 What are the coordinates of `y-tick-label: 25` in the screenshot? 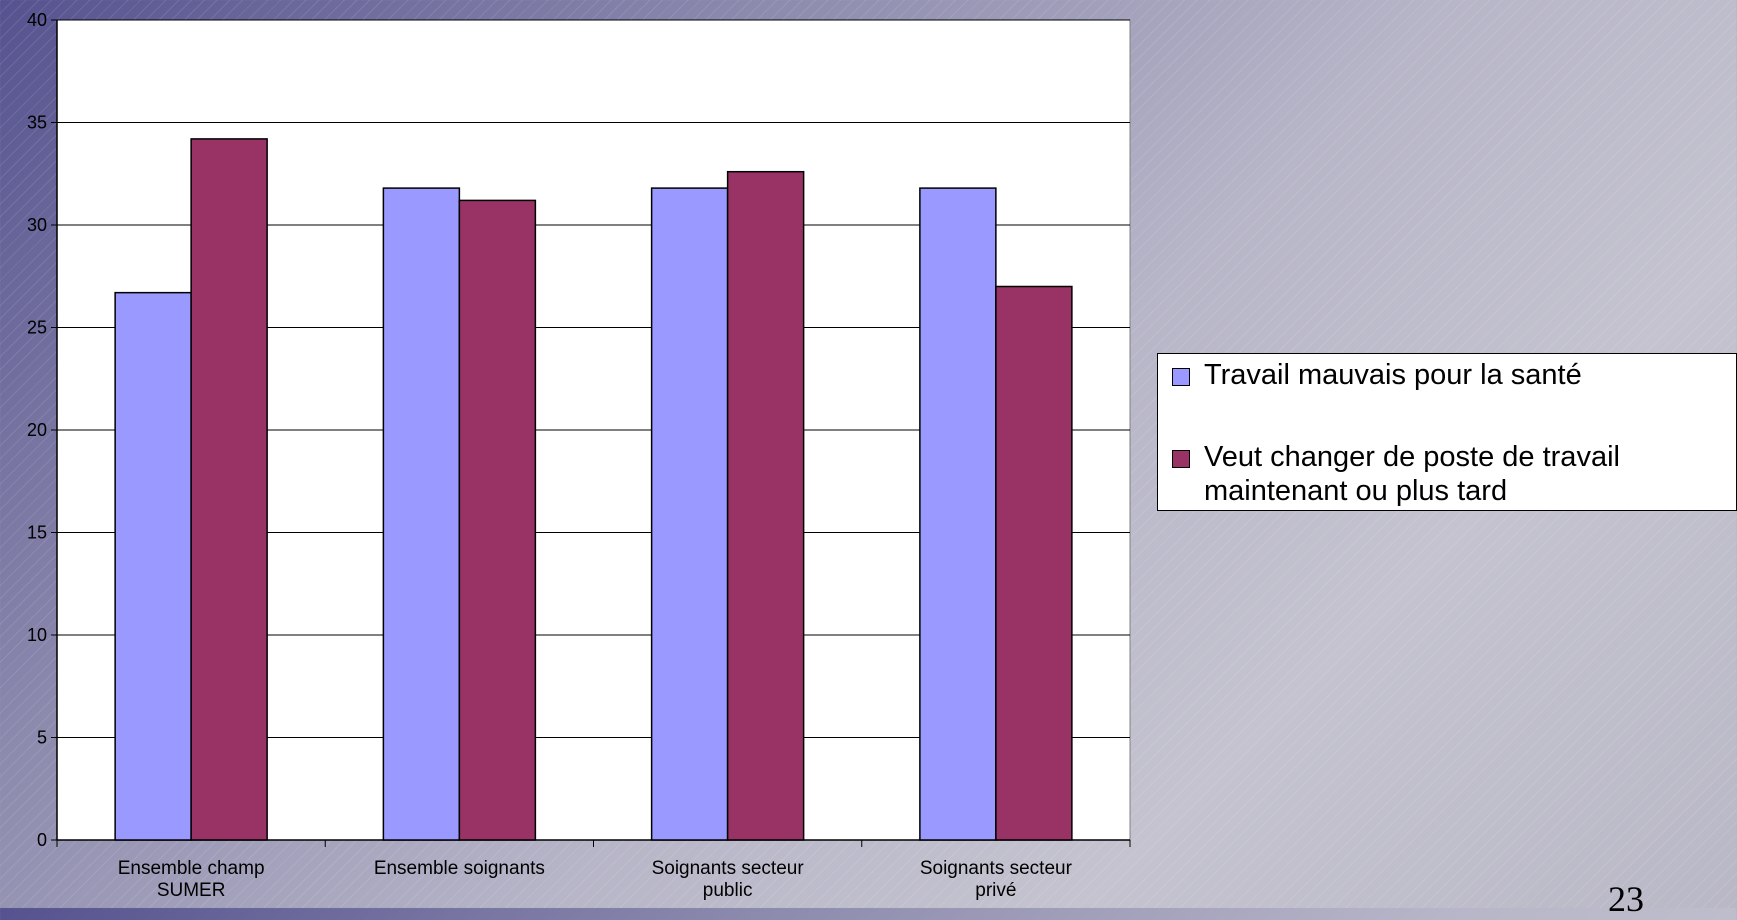 It's located at (37, 328).